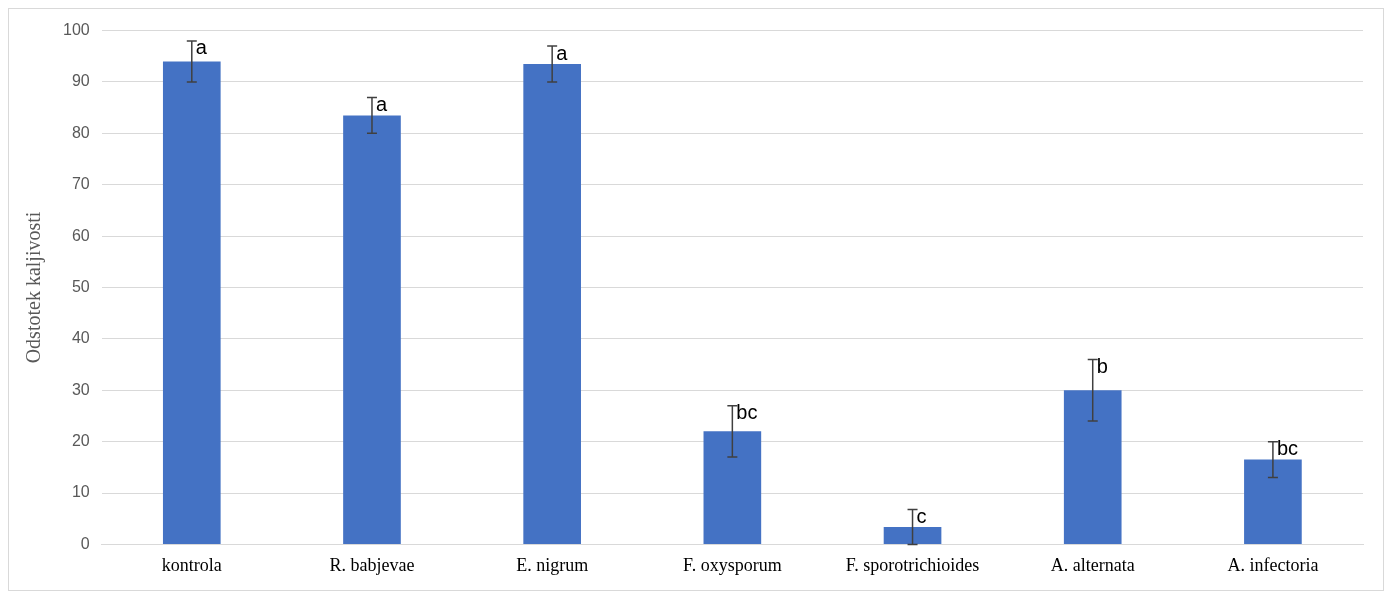 The width and height of the screenshot is (1392, 599). Describe the element at coordinates (34, 287) in the screenshot. I see `y-axis-title: Odstotek kaljivosti` at that location.